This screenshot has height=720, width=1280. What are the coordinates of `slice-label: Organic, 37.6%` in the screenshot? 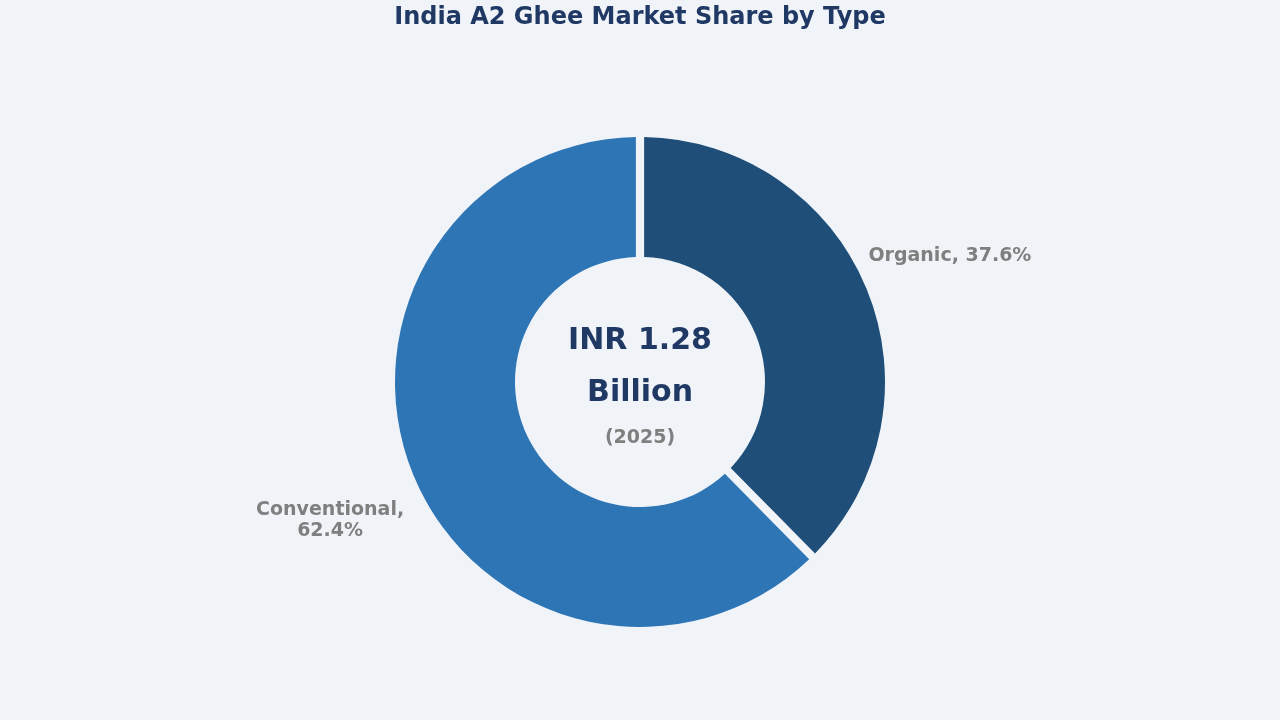 It's located at (950, 253).